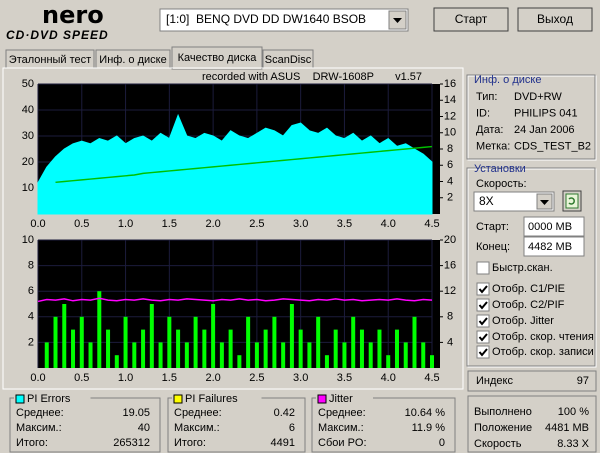 The width and height of the screenshot is (600, 453). I want to click on settings-title: Установки, so click(500, 169).